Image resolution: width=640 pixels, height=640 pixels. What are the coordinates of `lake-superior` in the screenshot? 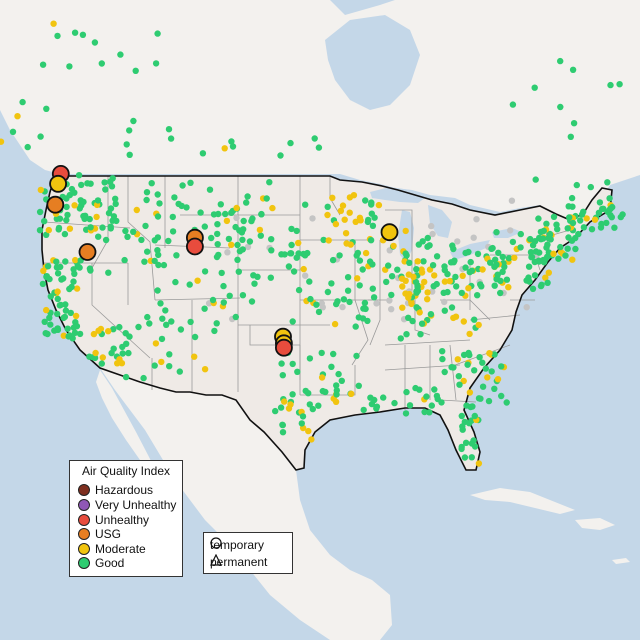 It's located at (397, 195).